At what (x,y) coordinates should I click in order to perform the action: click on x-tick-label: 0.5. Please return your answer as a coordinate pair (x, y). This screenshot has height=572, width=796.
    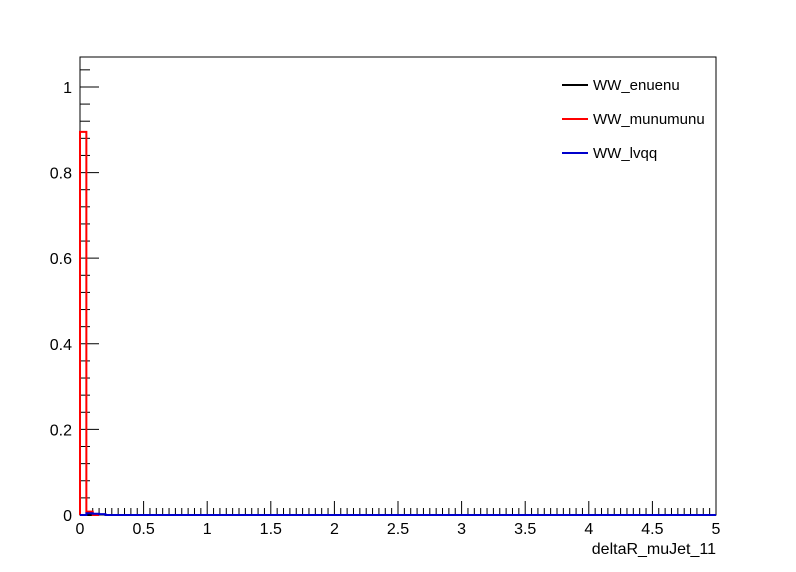
    Looking at the image, I should click on (143, 529).